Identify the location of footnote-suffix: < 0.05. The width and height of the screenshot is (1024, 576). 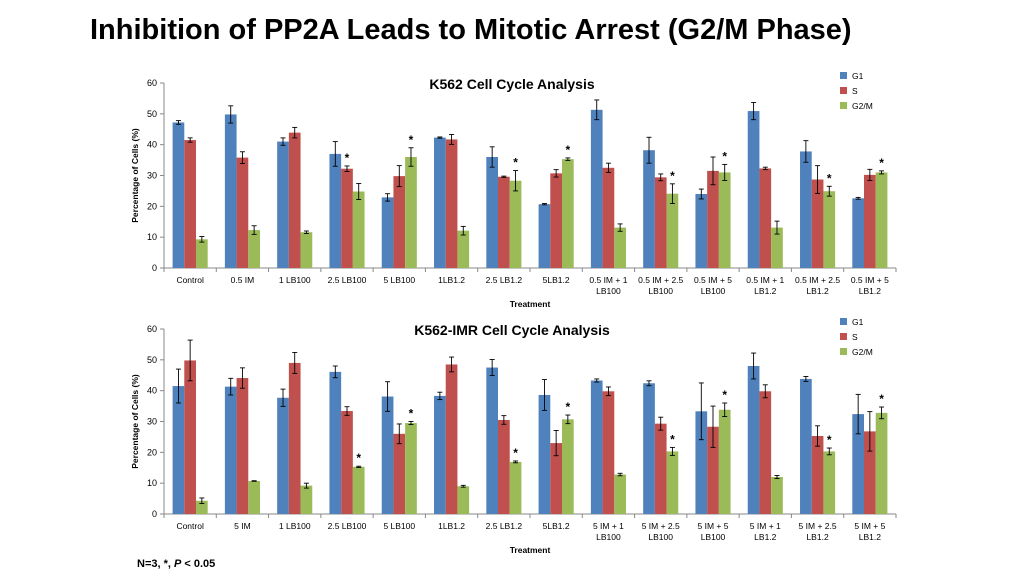
(198, 564).